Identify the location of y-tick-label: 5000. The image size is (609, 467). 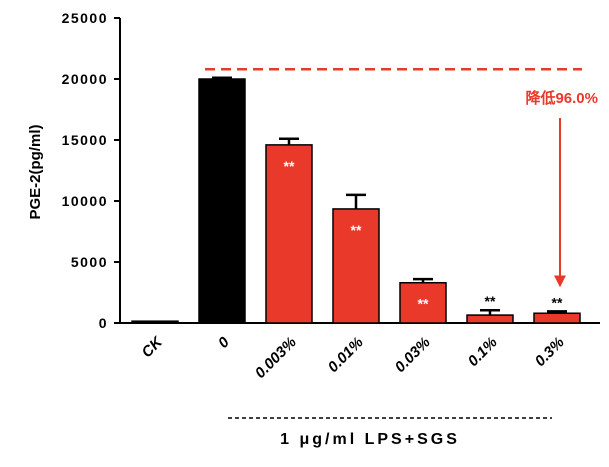
(89, 262).